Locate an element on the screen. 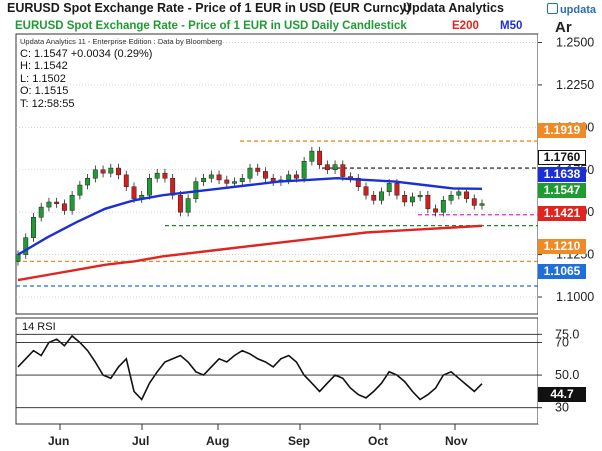 This screenshot has width=602, height=451. tag-1-1760: 1.1760 is located at coordinates (562, 157).